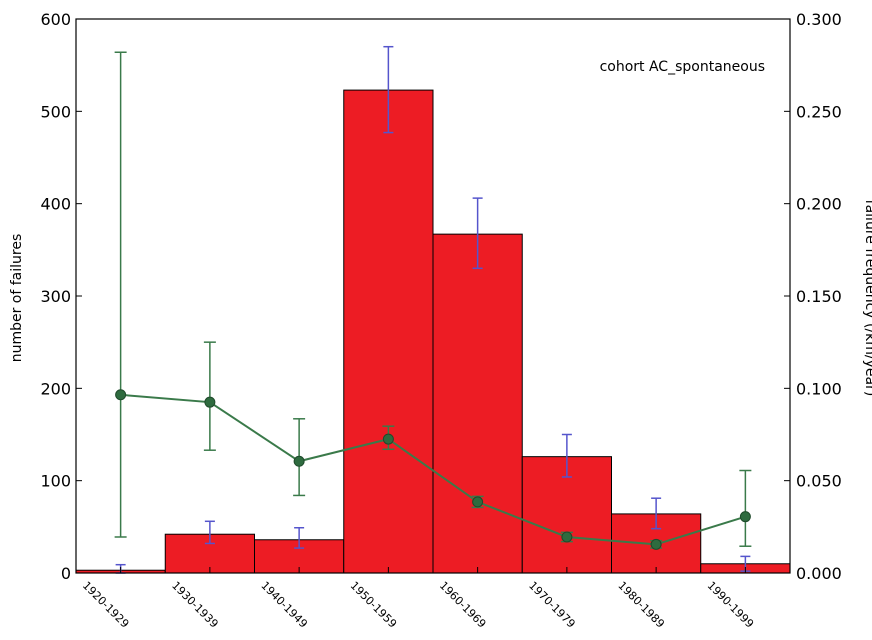  What do you see at coordinates (867, 298) in the screenshot?
I see `y-axis-right-title: failure frequency (/km/year)` at bounding box center [867, 298].